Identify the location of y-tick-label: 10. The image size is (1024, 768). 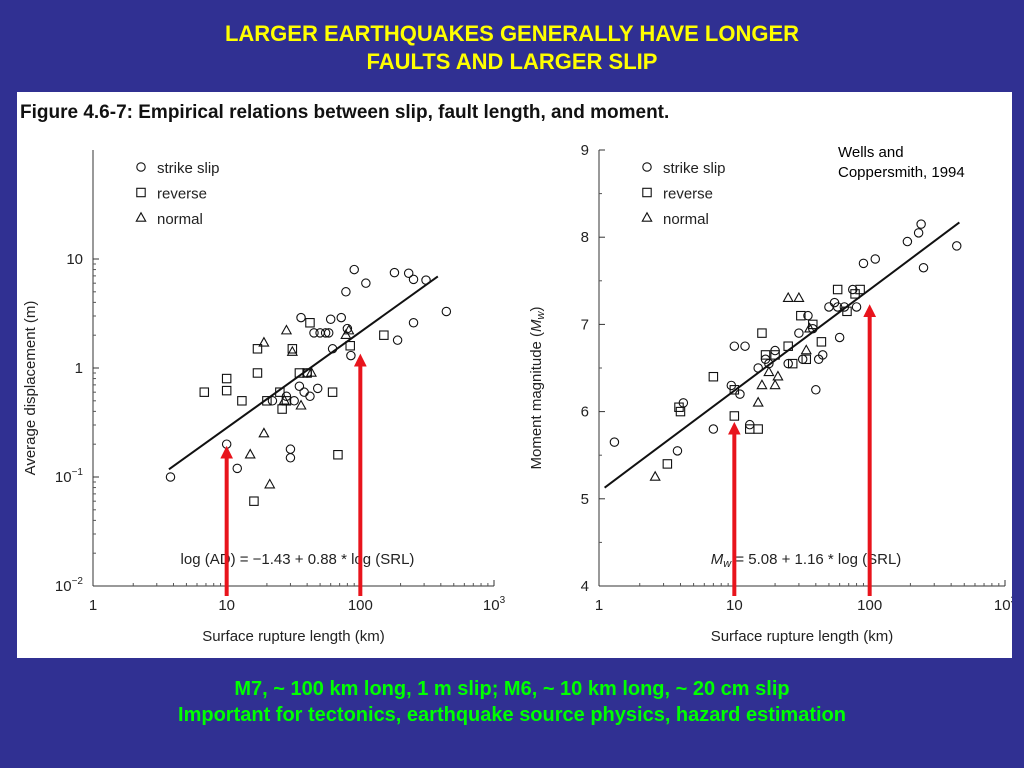
(74, 259).